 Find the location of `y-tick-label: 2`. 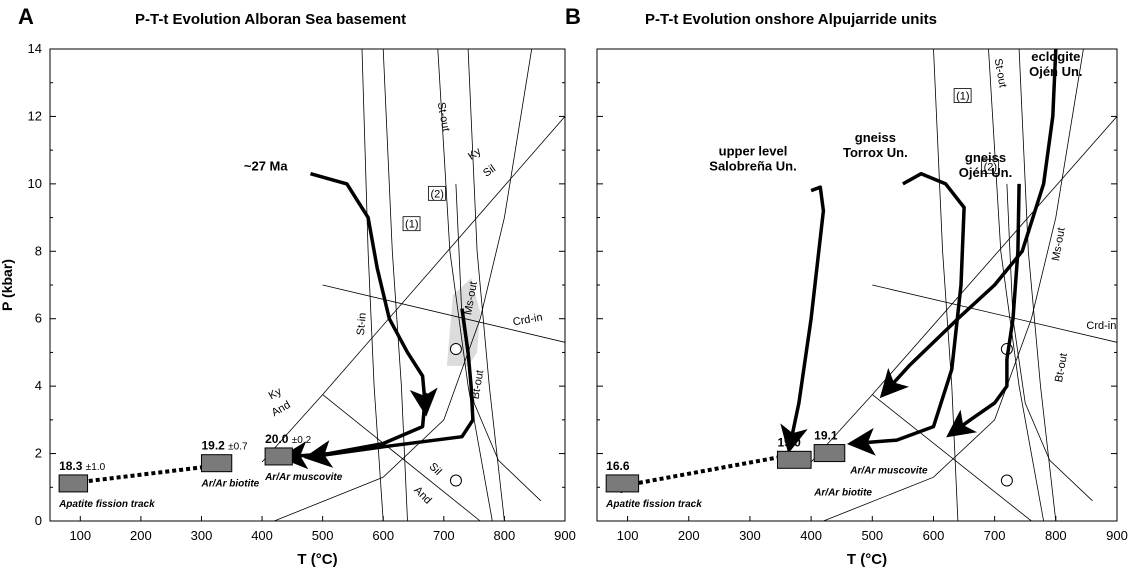

y-tick-label: 2 is located at coordinates (38, 453).